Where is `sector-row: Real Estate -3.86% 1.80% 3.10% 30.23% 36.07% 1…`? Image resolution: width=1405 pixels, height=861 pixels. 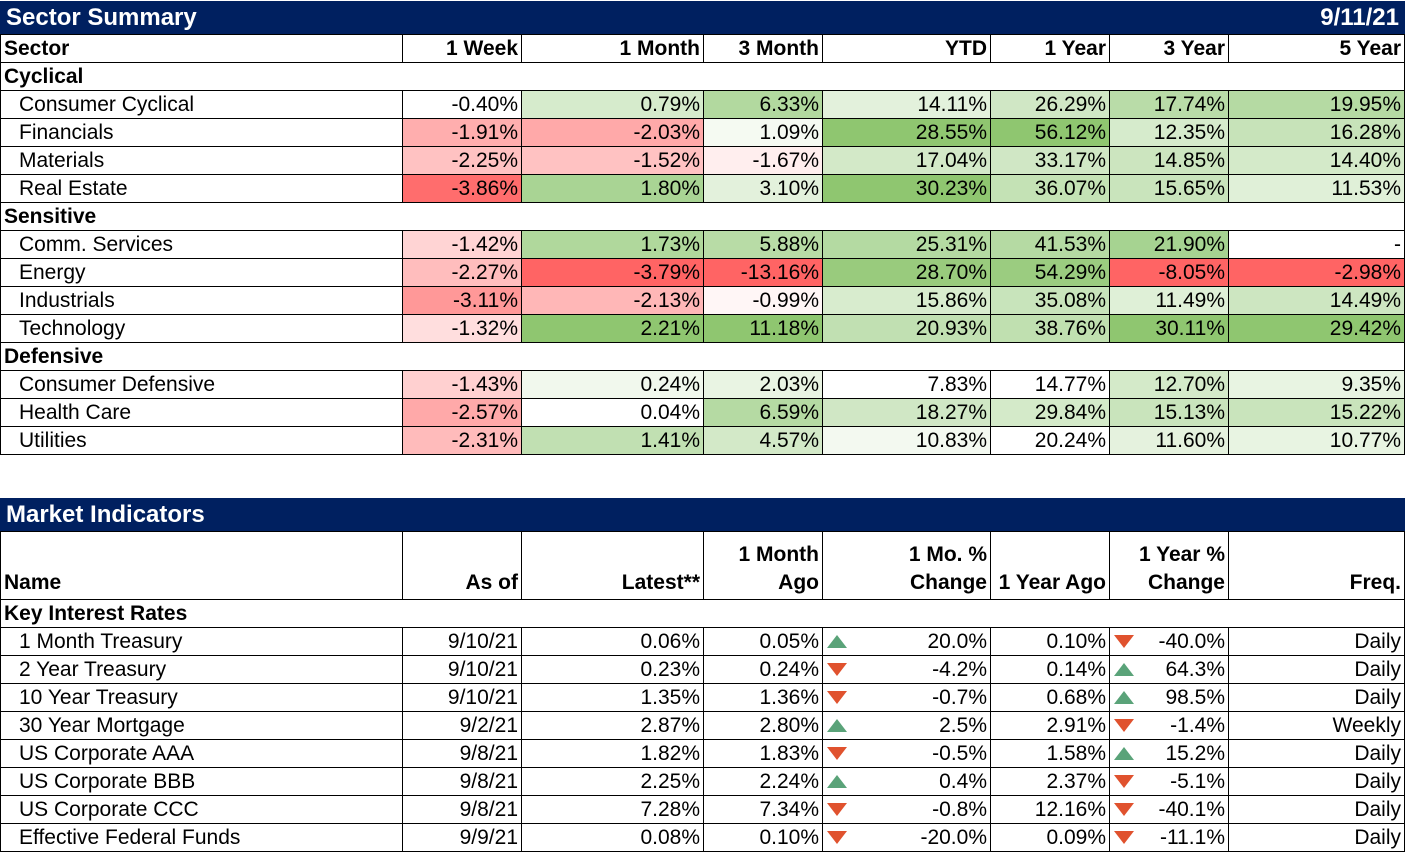
sector-row: Real Estate -3.86% 1.80% 3.10% 30.23% 36.07% 1… is located at coordinates (702, 188).